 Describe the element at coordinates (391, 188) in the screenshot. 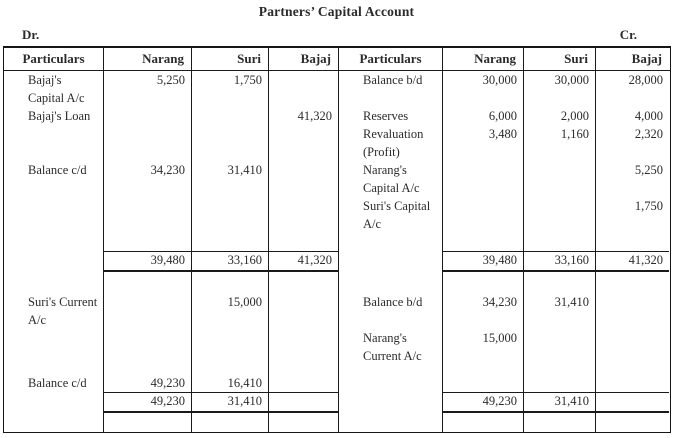

I see `particulars-cell: Capital A/c` at that location.